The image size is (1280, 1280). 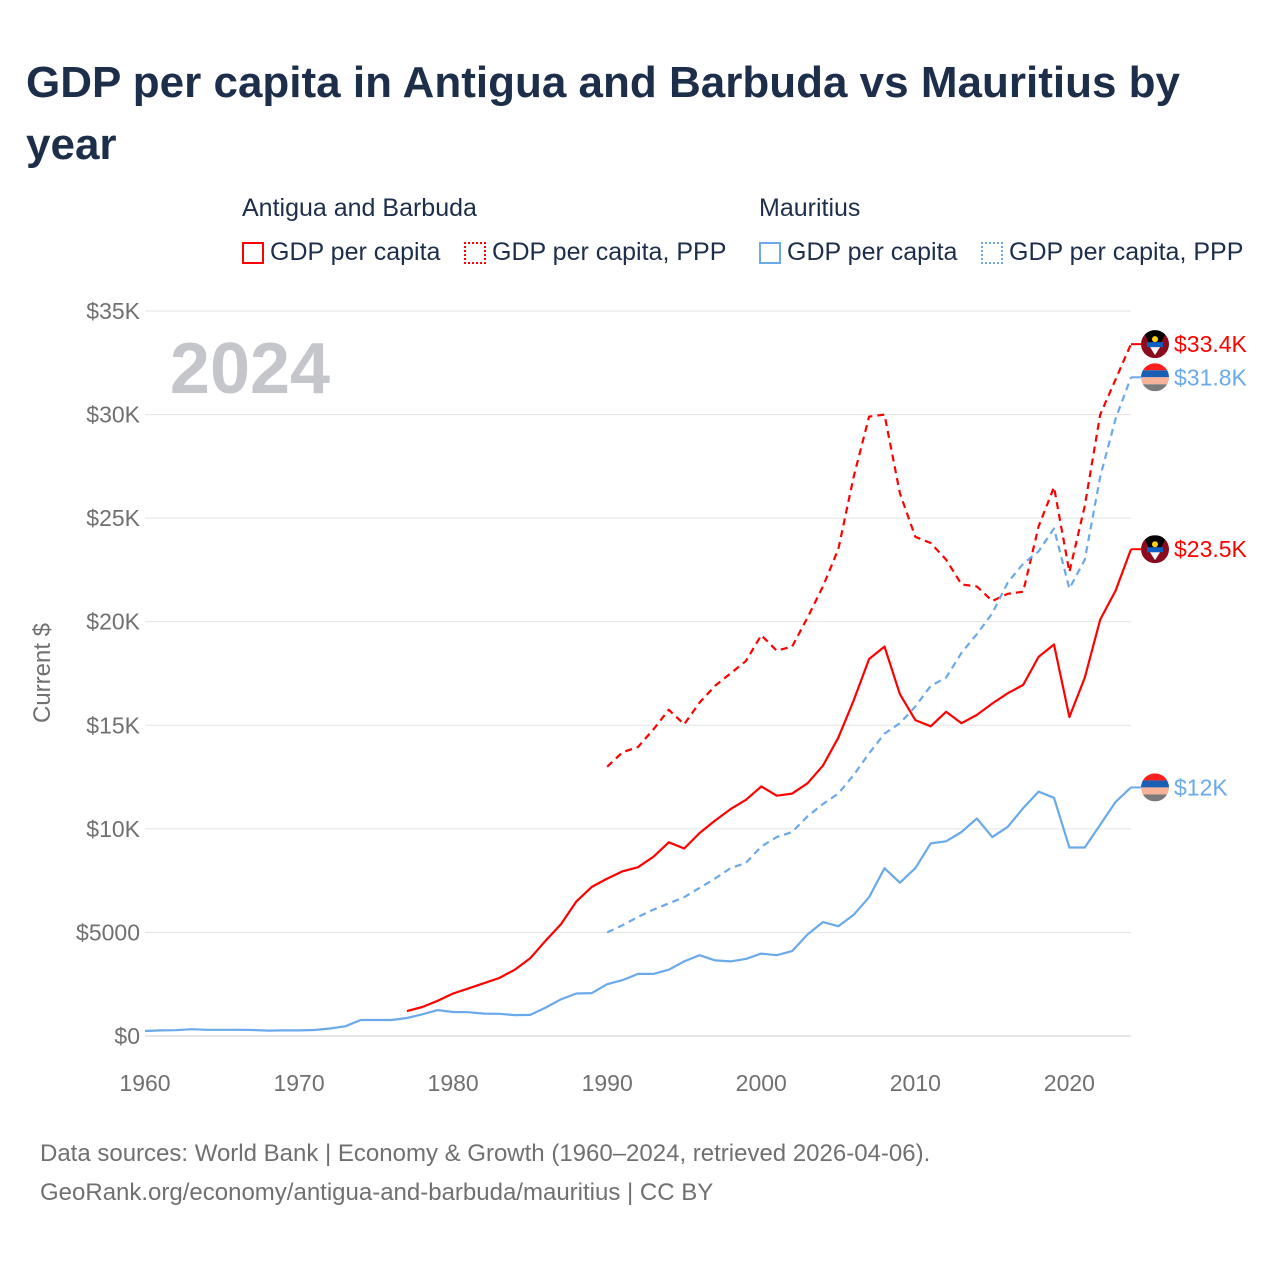 What do you see at coordinates (113, 518) in the screenshot?
I see `y-tick-label: $25K` at bounding box center [113, 518].